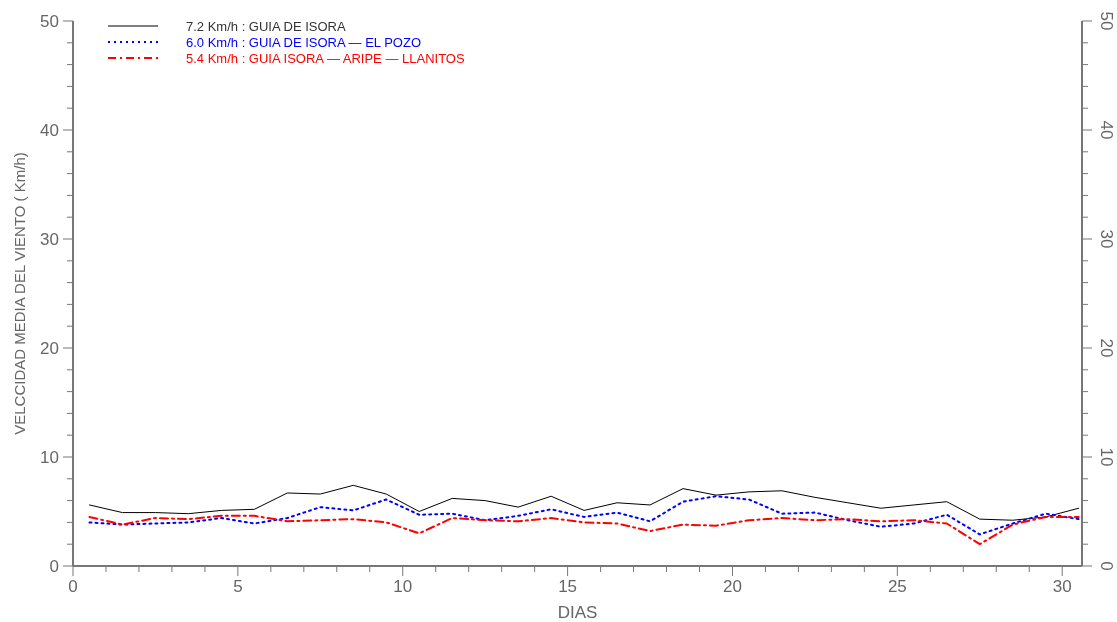  Describe the element at coordinates (897, 586) in the screenshot. I see `x-tick-label: 25` at that location.